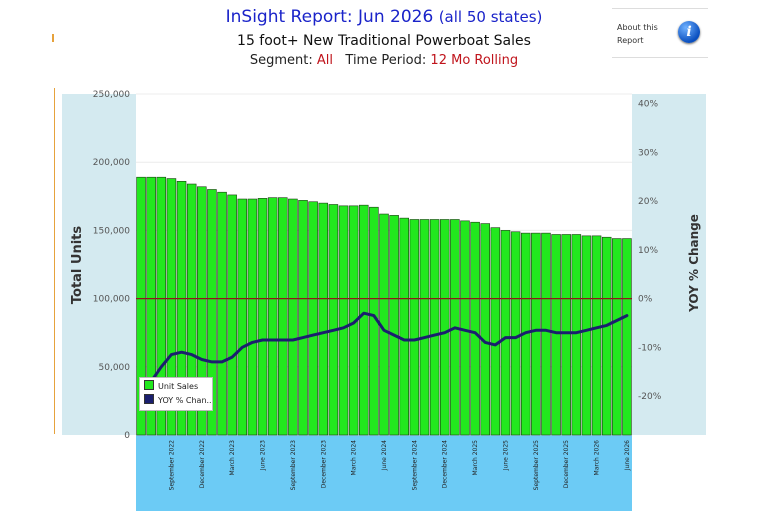  What do you see at coordinates (474, 60) in the screenshot?
I see `period-value: 12 Mo Rolling` at bounding box center [474, 60].